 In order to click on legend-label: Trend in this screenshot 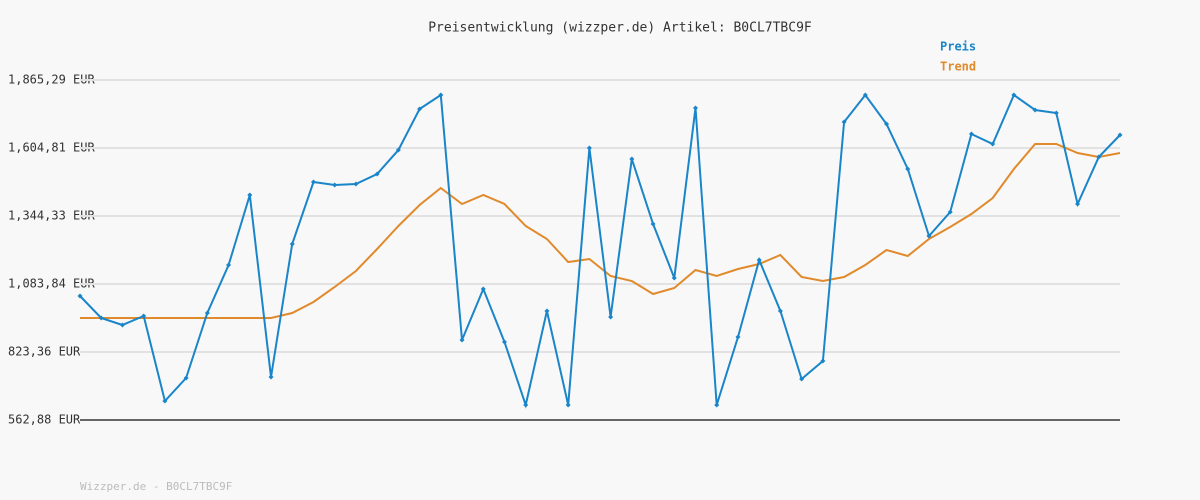, I will do `click(958, 67)`.